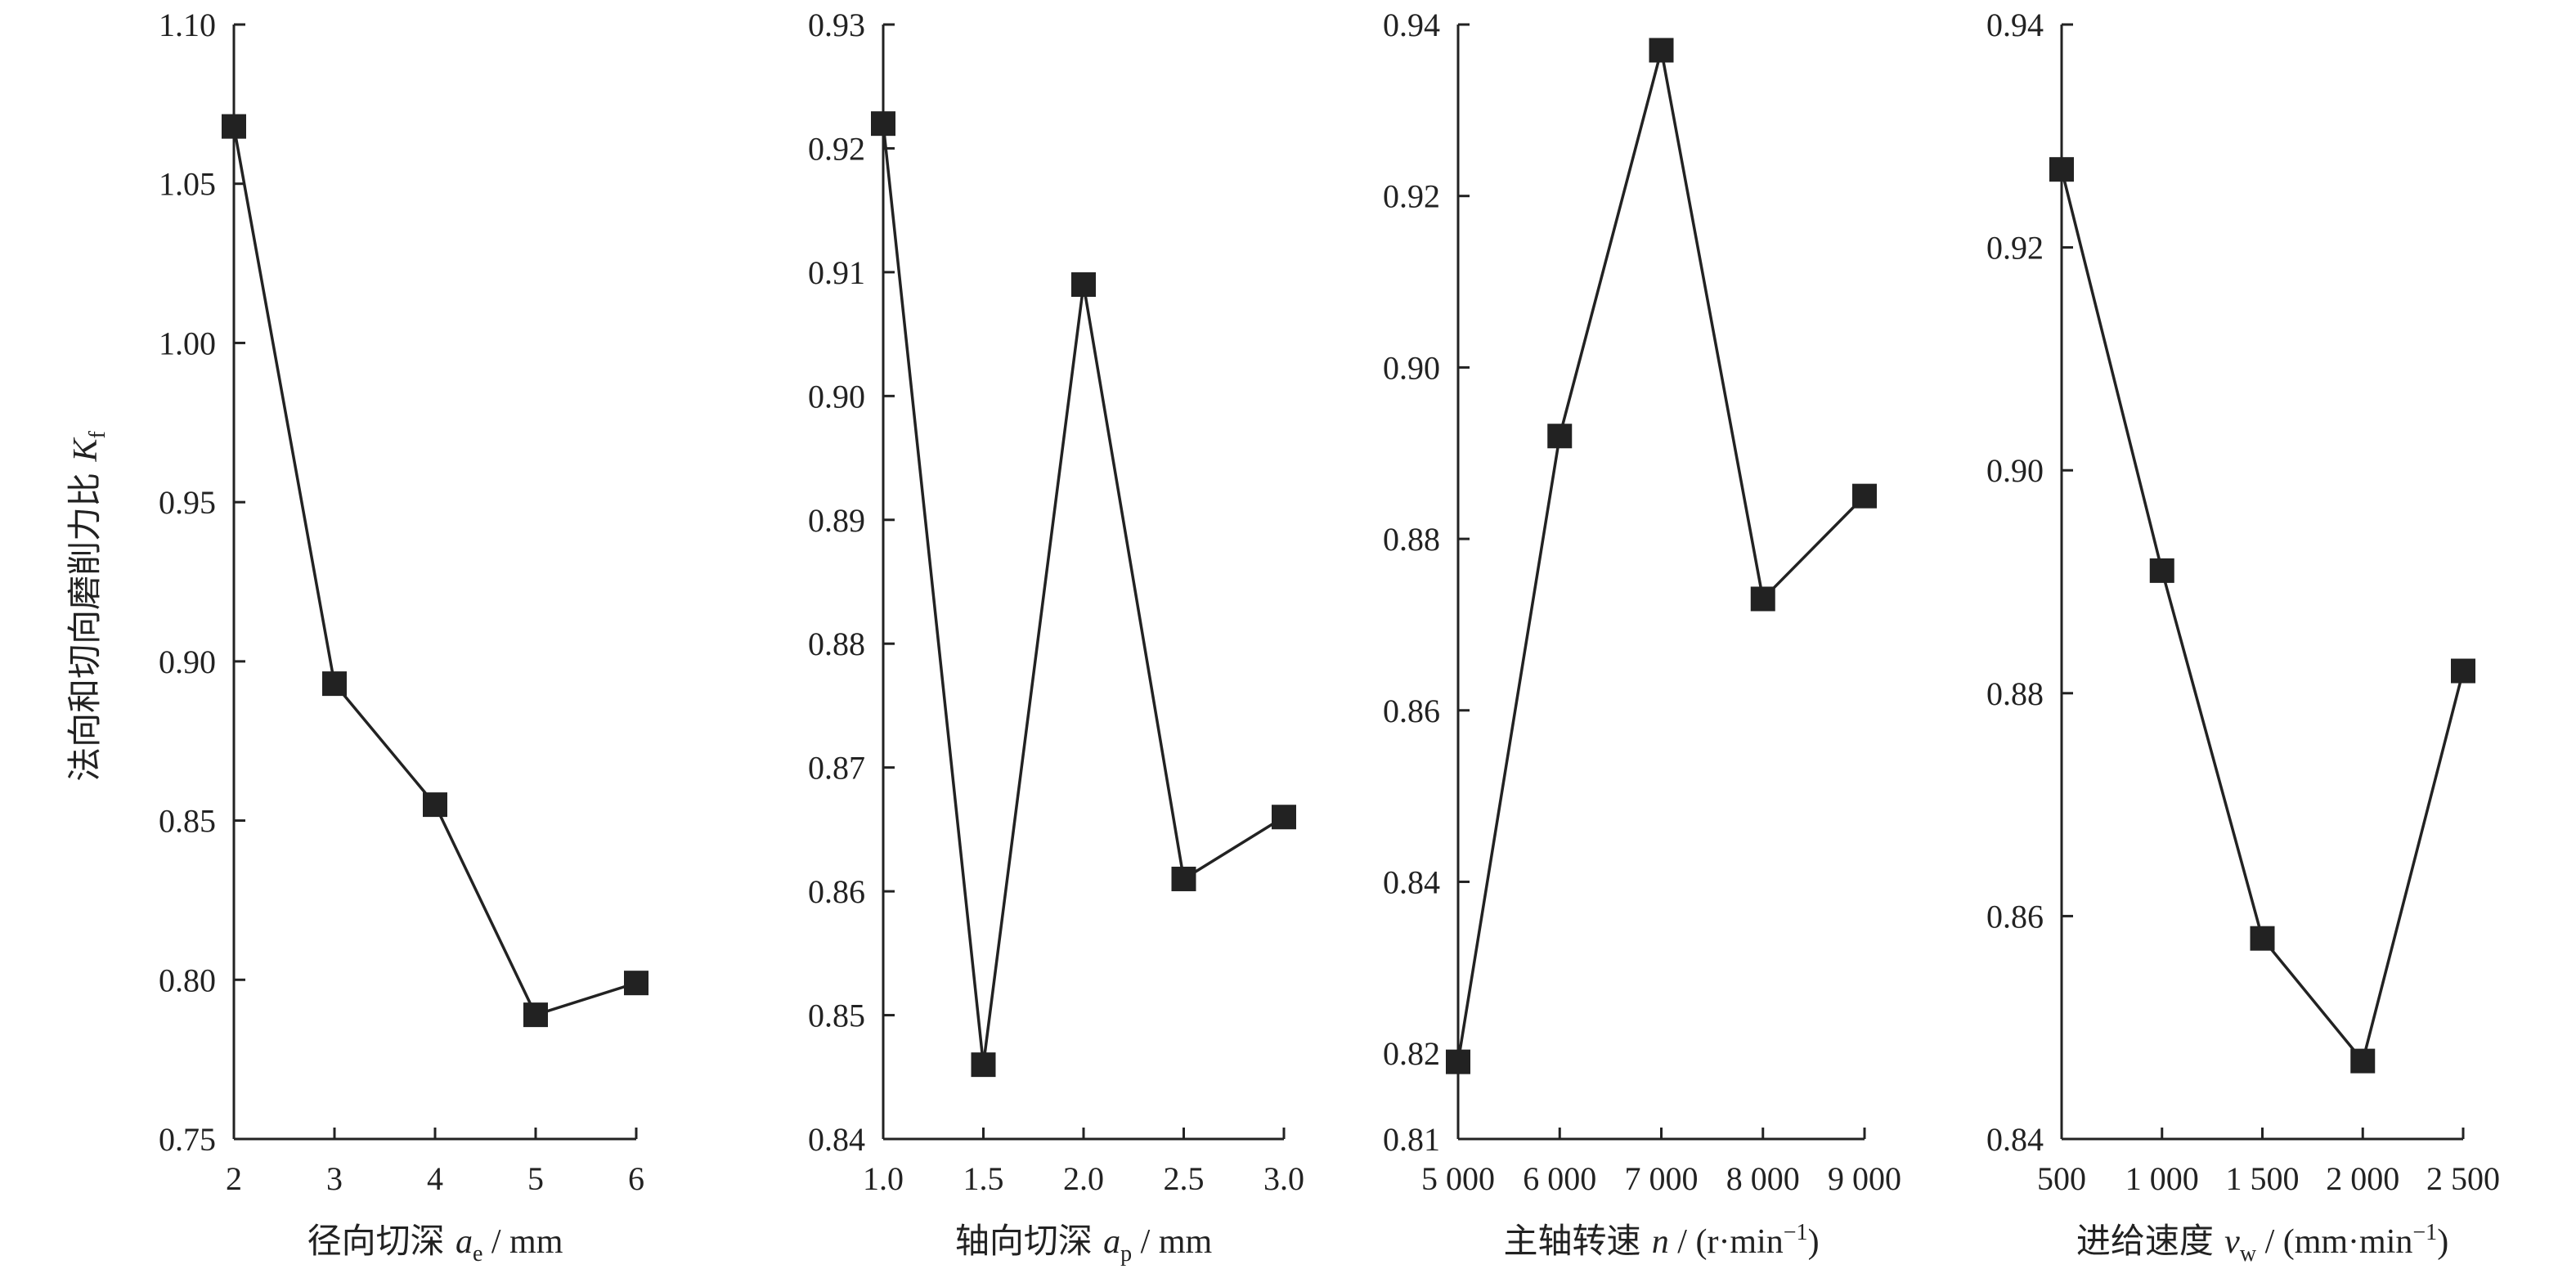  What do you see at coordinates (187, 1139) in the screenshot?
I see `y-tick-label: 0.75` at bounding box center [187, 1139].